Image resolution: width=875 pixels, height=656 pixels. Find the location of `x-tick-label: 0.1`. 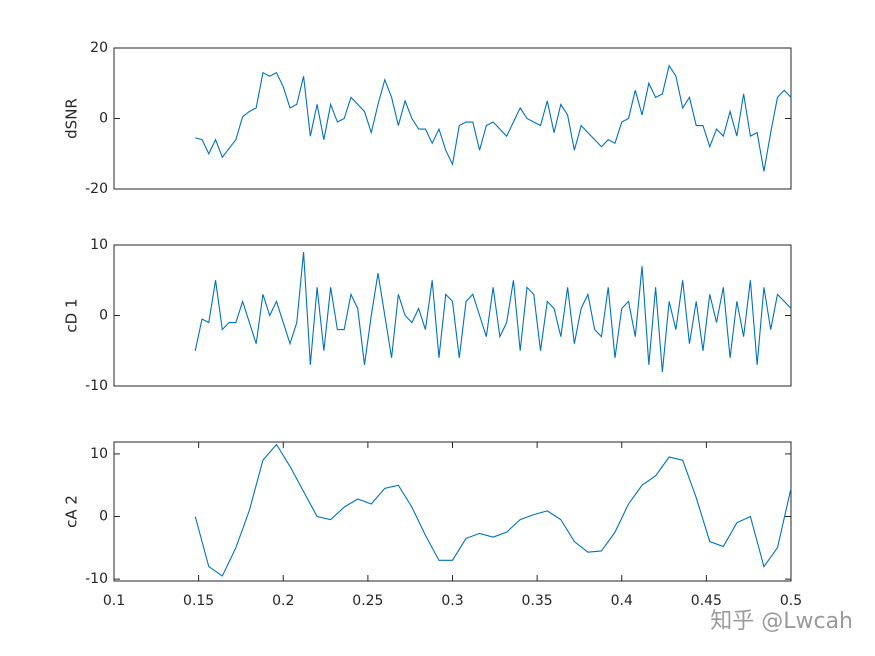

x-tick-label: 0.1 is located at coordinates (114, 601).